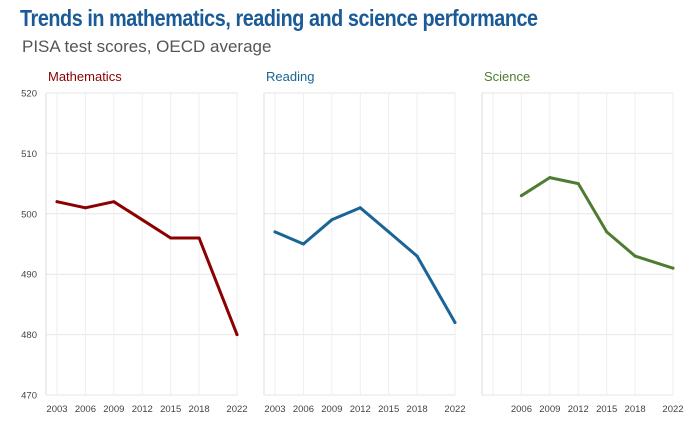  I want to click on panel-title: Mathematics, so click(85, 76).